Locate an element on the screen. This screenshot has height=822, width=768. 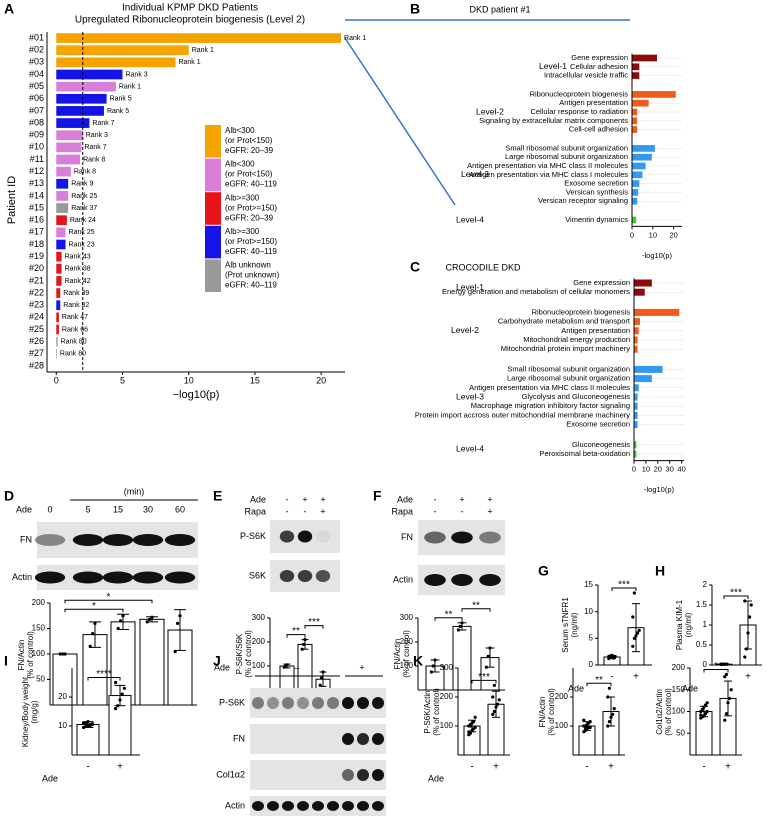
panel-letter: H is located at coordinates (660, 571).